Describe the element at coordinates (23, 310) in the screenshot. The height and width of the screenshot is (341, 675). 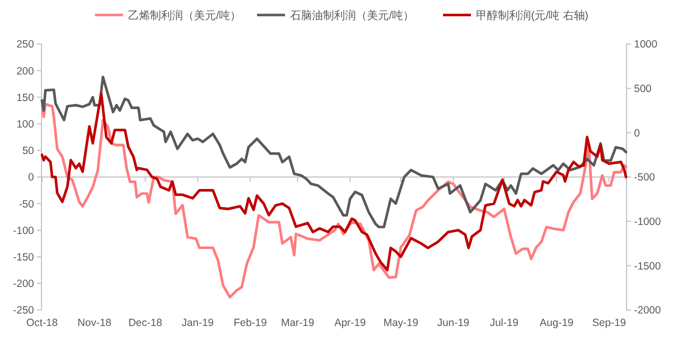
I see `y-tick-label: -250` at that location.